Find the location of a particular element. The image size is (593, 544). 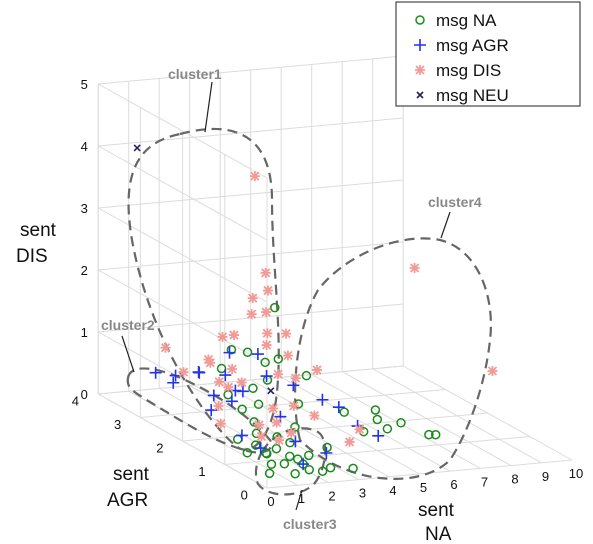

z-tick-label: 1 is located at coordinates (84, 332).